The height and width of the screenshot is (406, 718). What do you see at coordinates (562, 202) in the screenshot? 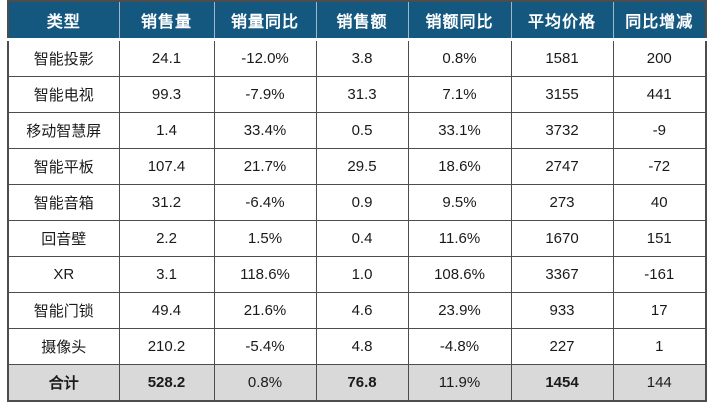
I see `value-cell: 273` at bounding box center [562, 202].